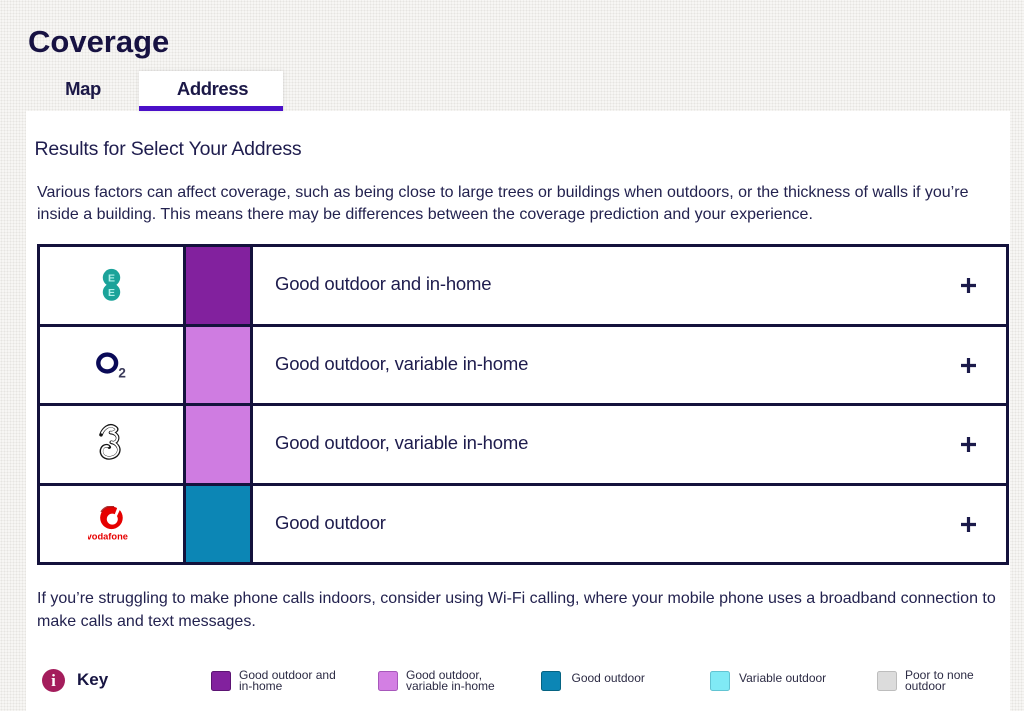  I want to click on svg-text: vodafone, so click(108, 536).